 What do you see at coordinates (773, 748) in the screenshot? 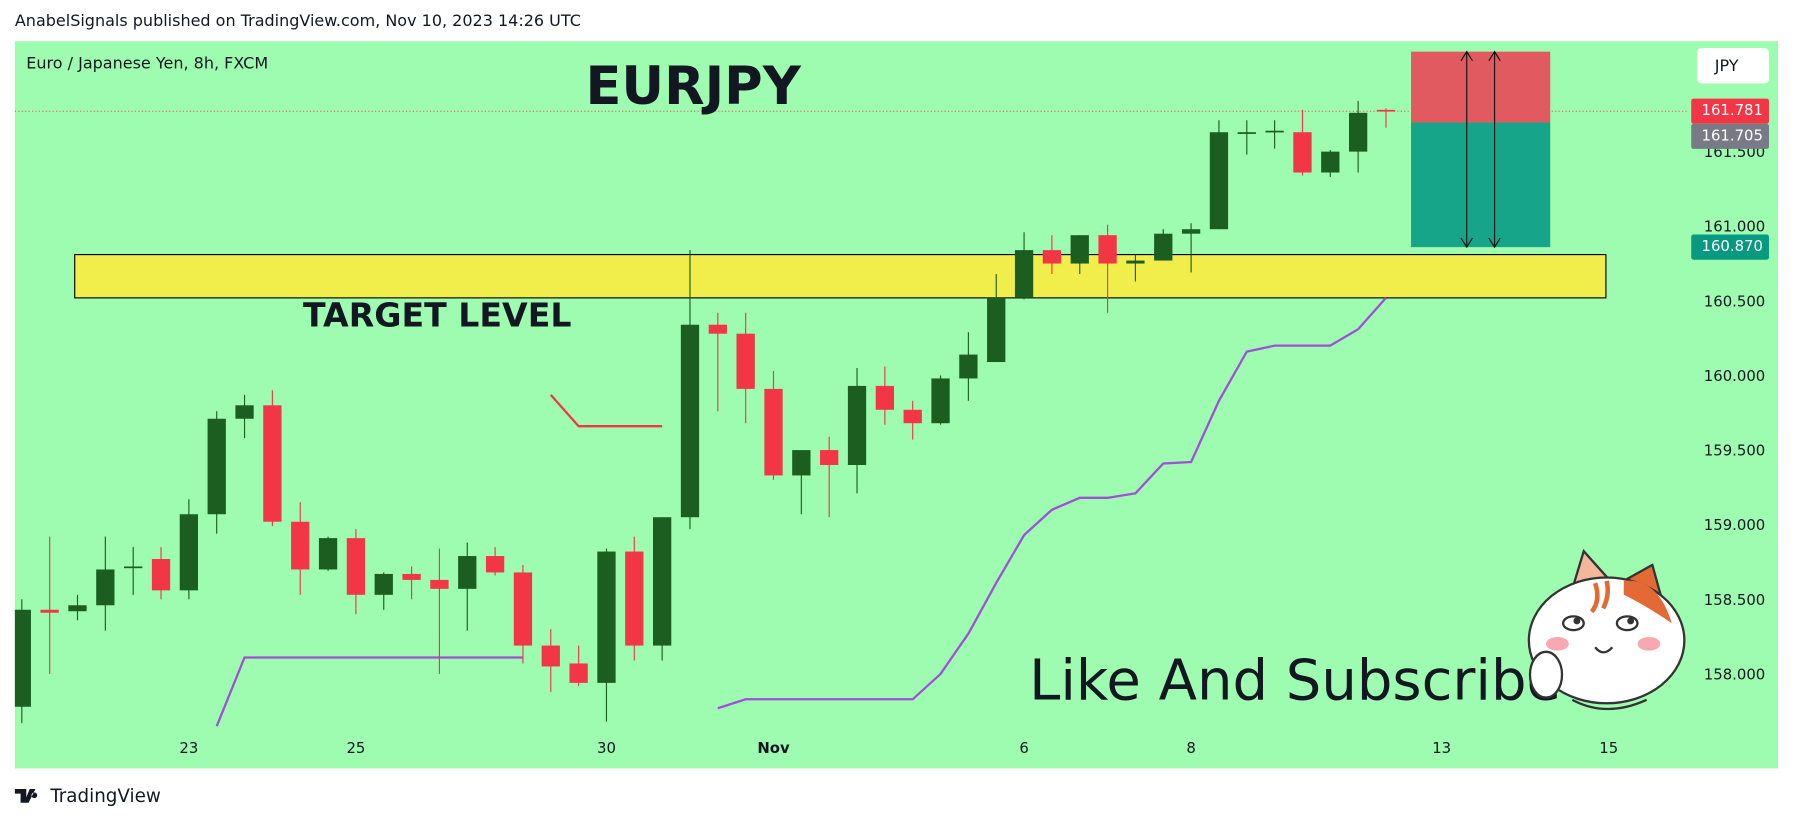
I see `x-tick-label: Nov` at bounding box center [773, 748].